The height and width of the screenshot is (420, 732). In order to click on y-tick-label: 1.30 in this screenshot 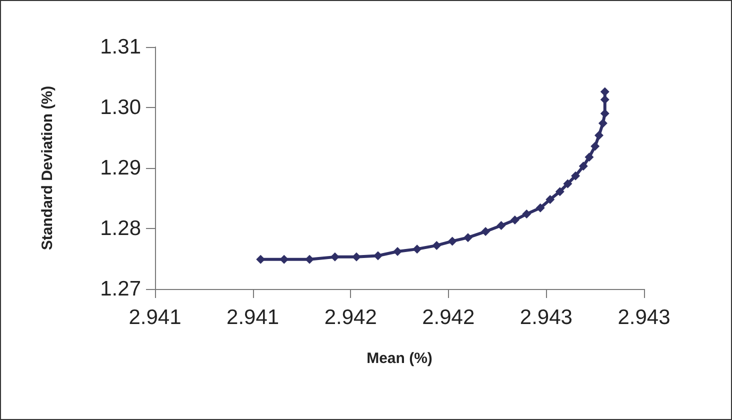, I will do `click(120, 107)`.